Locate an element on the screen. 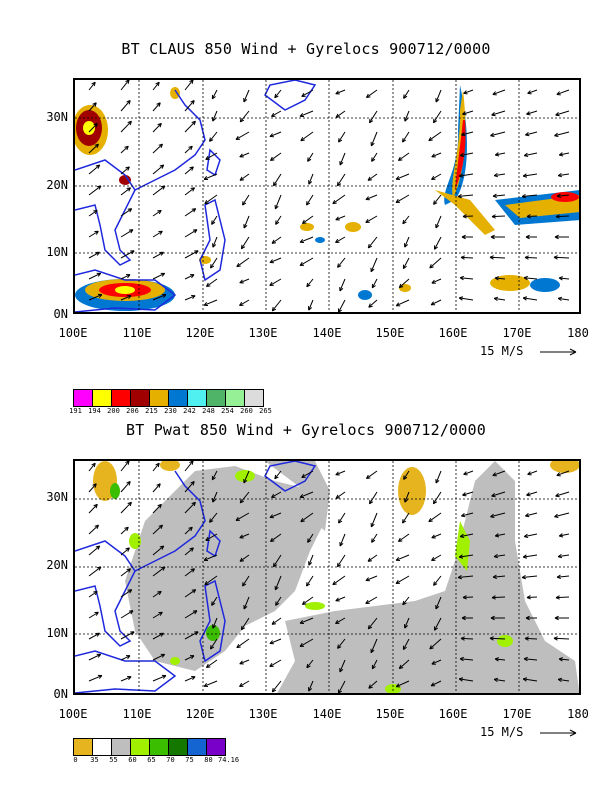 This screenshot has height=792, width=612. colorbar-label: 254 is located at coordinates (227, 411).